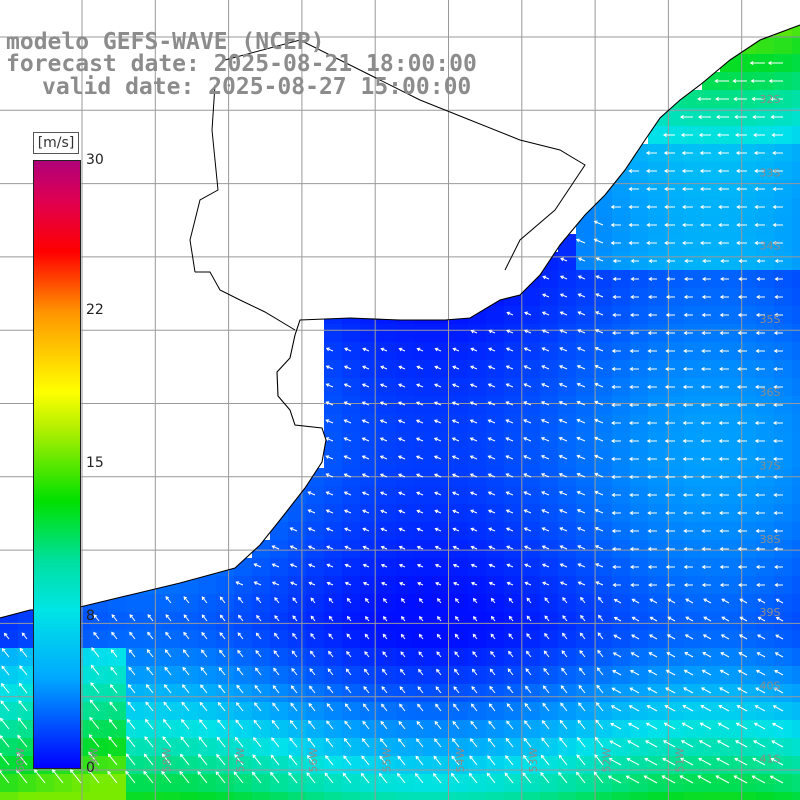  What do you see at coordinates (387, 759) in the screenshot?
I see `lon-label: 55W` at bounding box center [387, 759].